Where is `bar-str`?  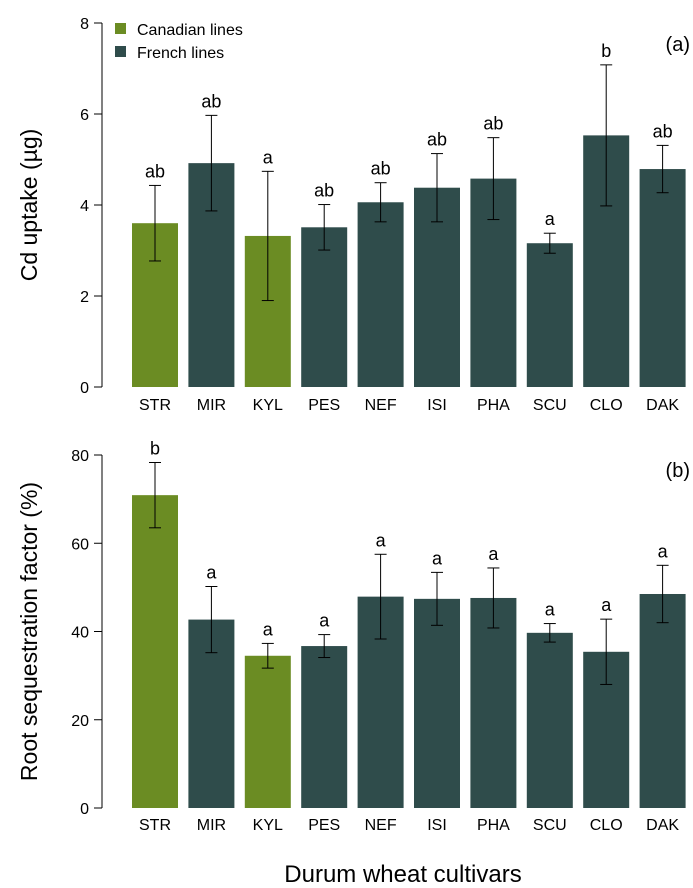
bar-str is located at coordinates (155, 651).